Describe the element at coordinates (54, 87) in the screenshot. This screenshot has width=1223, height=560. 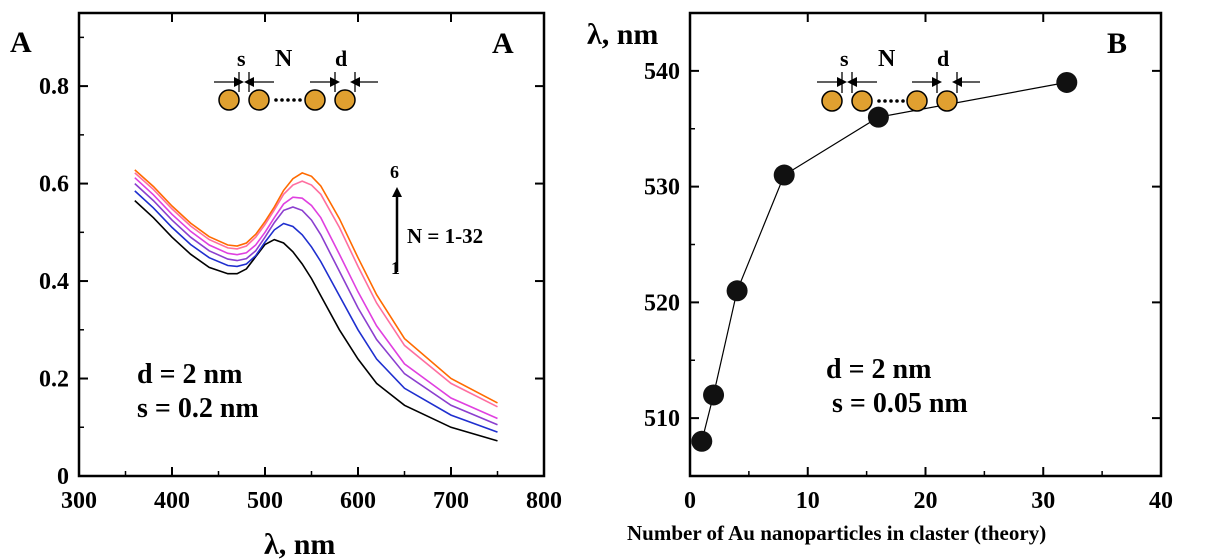
I see `y-tick-label: 0.8` at that location.